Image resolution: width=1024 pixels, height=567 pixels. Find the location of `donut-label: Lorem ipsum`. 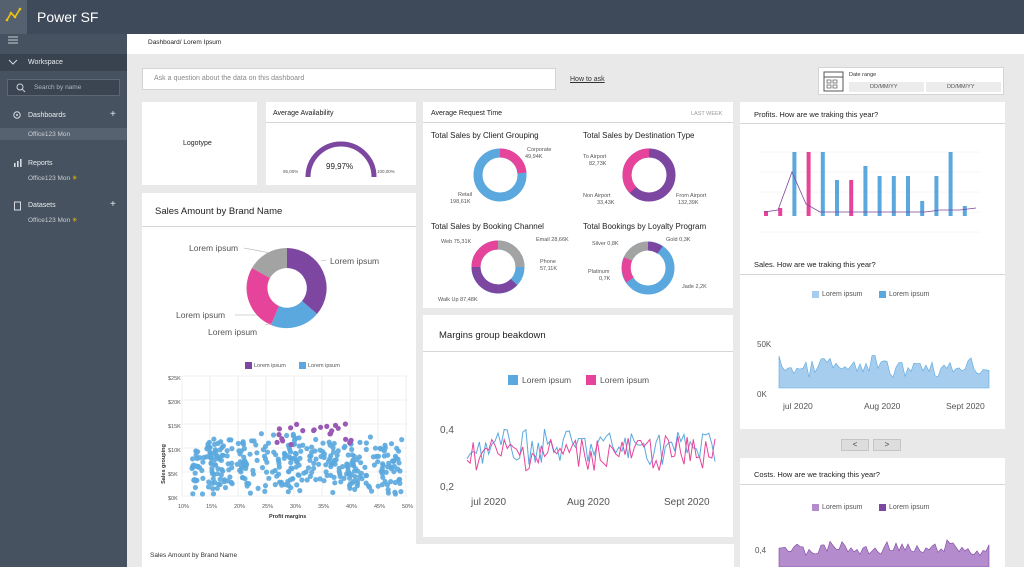

donut-label: Lorem ipsum is located at coordinates (201, 315).